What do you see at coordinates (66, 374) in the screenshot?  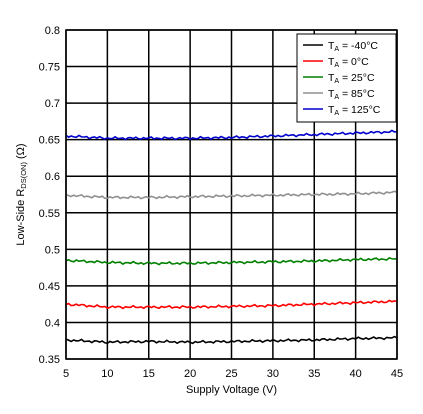 I see `x-tick-label: 5` at bounding box center [66, 374].